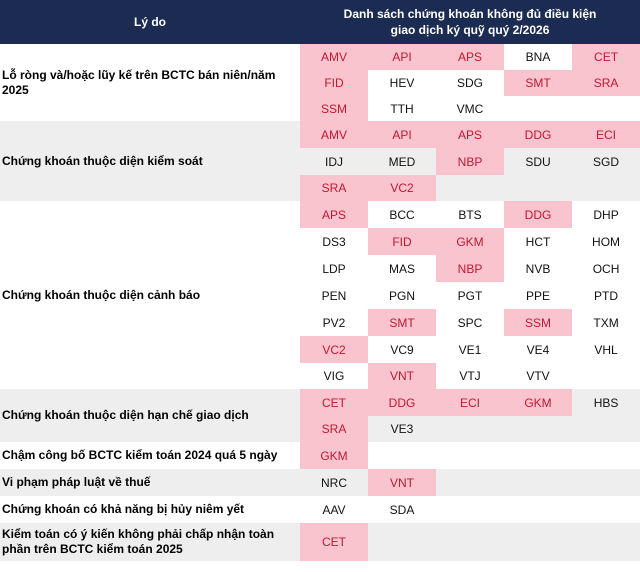 This screenshot has height=572, width=640. What do you see at coordinates (150, 509) in the screenshot?
I see `reason-cell: Chứng khoán có khả năng bị hủy niêm yết` at bounding box center [150, 509].